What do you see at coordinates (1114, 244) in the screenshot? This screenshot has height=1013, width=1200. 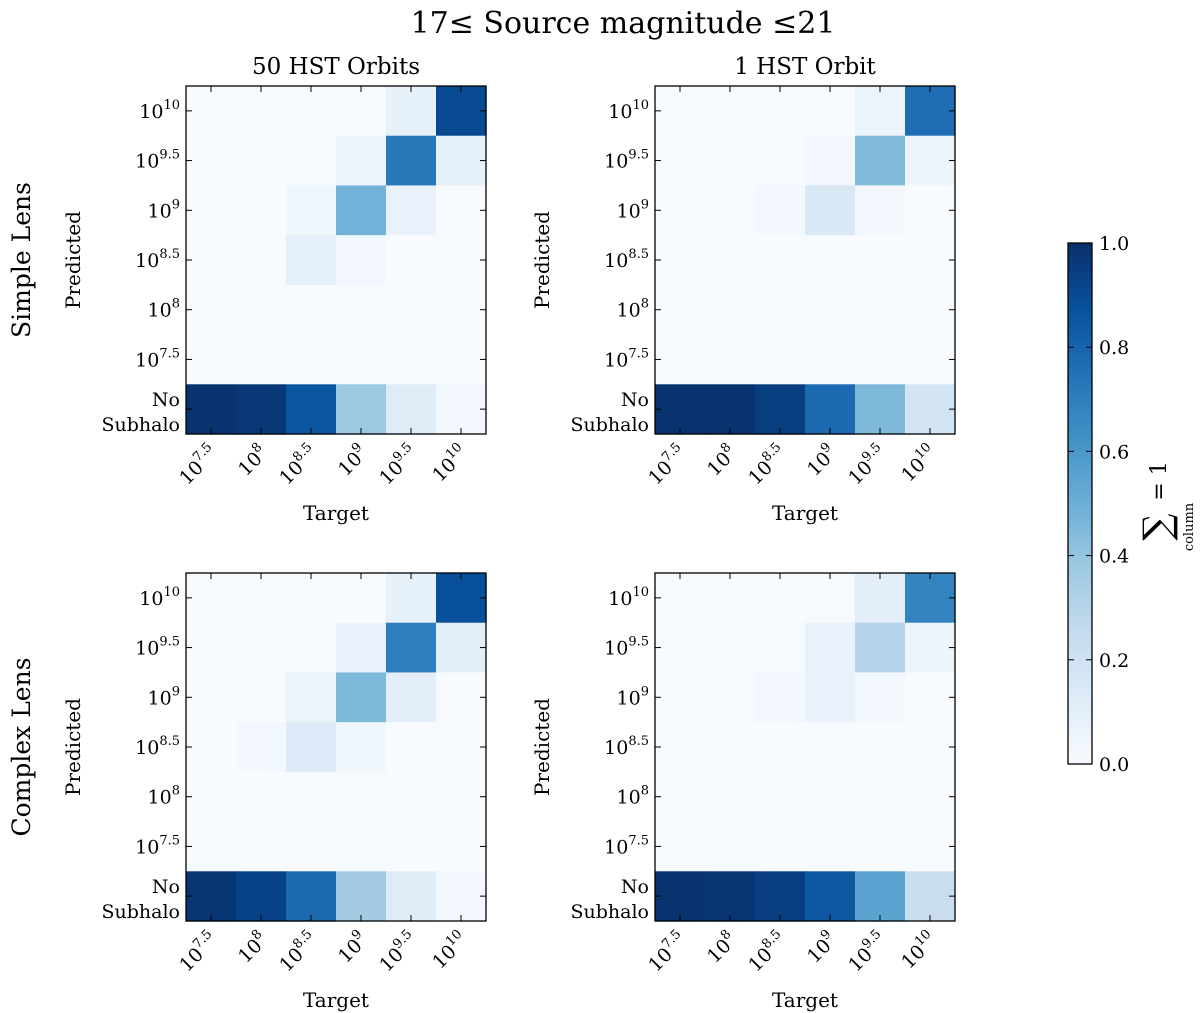 I see `colorbar-tick-label: 1.0` at bounding box center [1114, 244].